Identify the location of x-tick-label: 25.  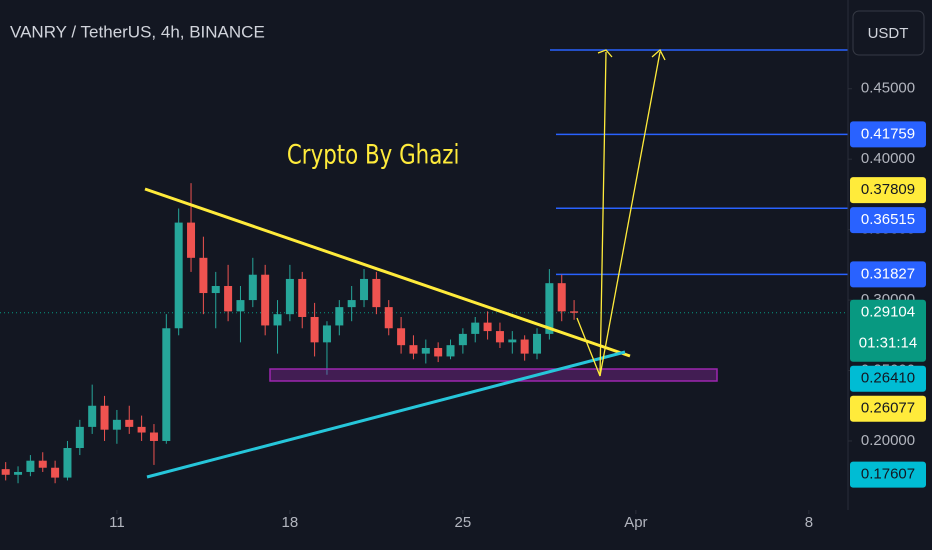
(463, 522).